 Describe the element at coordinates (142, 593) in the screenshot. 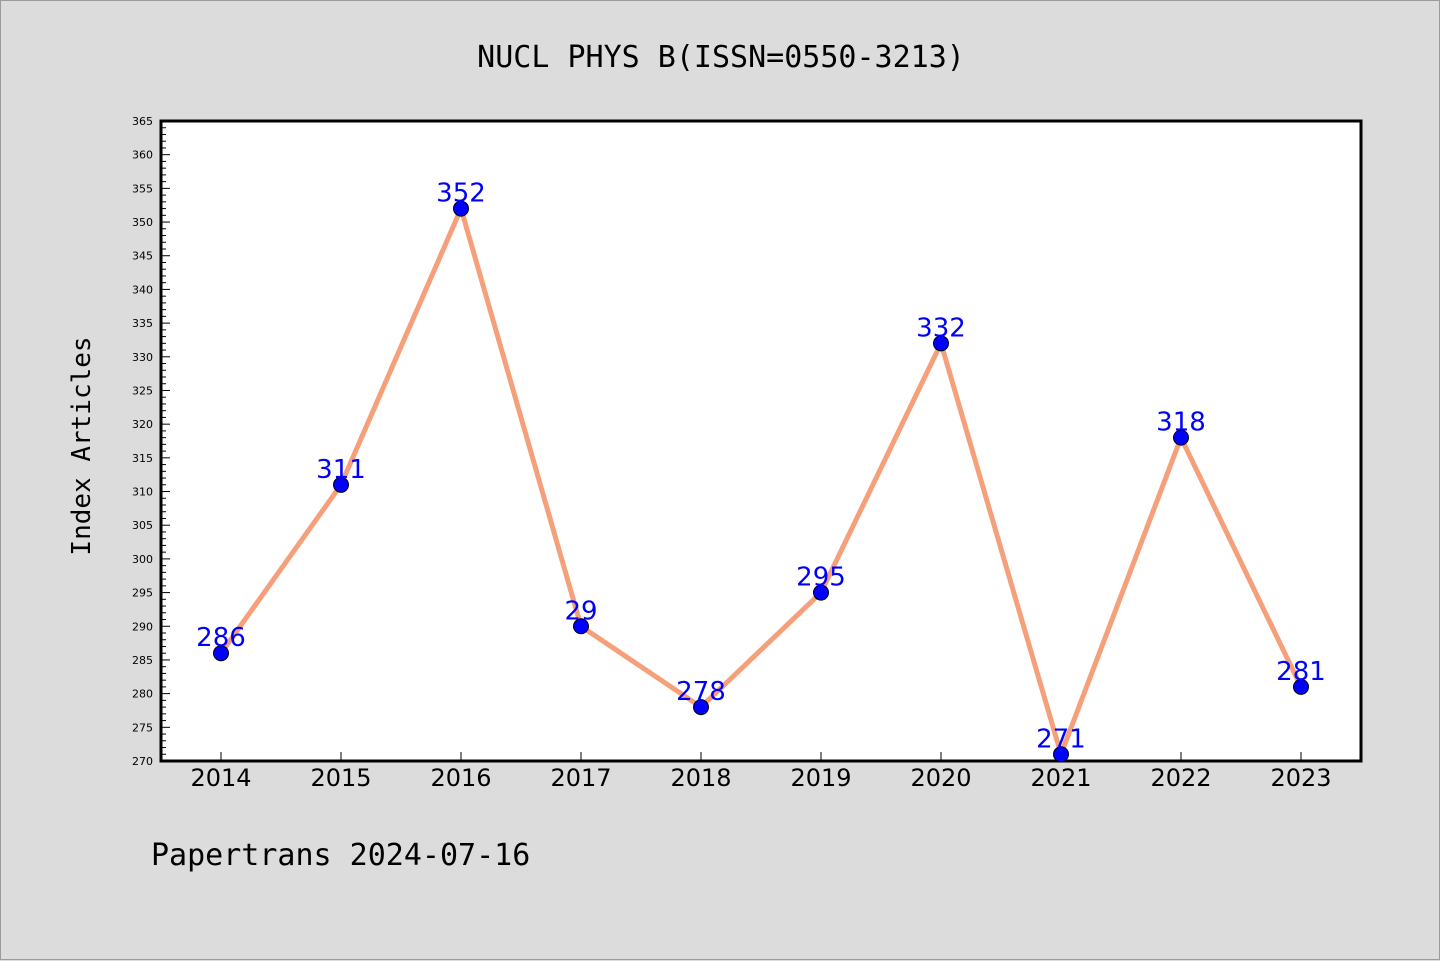

I see `y-tick-label: 295` at that location.